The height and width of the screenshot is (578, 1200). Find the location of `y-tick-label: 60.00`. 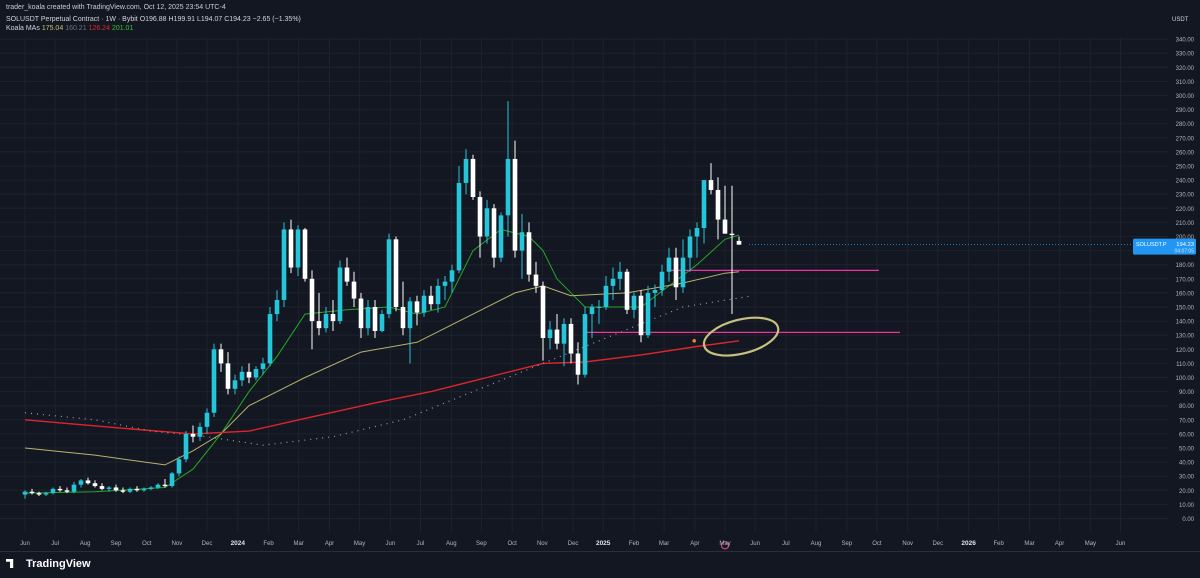

y-tick-label: 60.00 is located at coordinates (1187, 435).